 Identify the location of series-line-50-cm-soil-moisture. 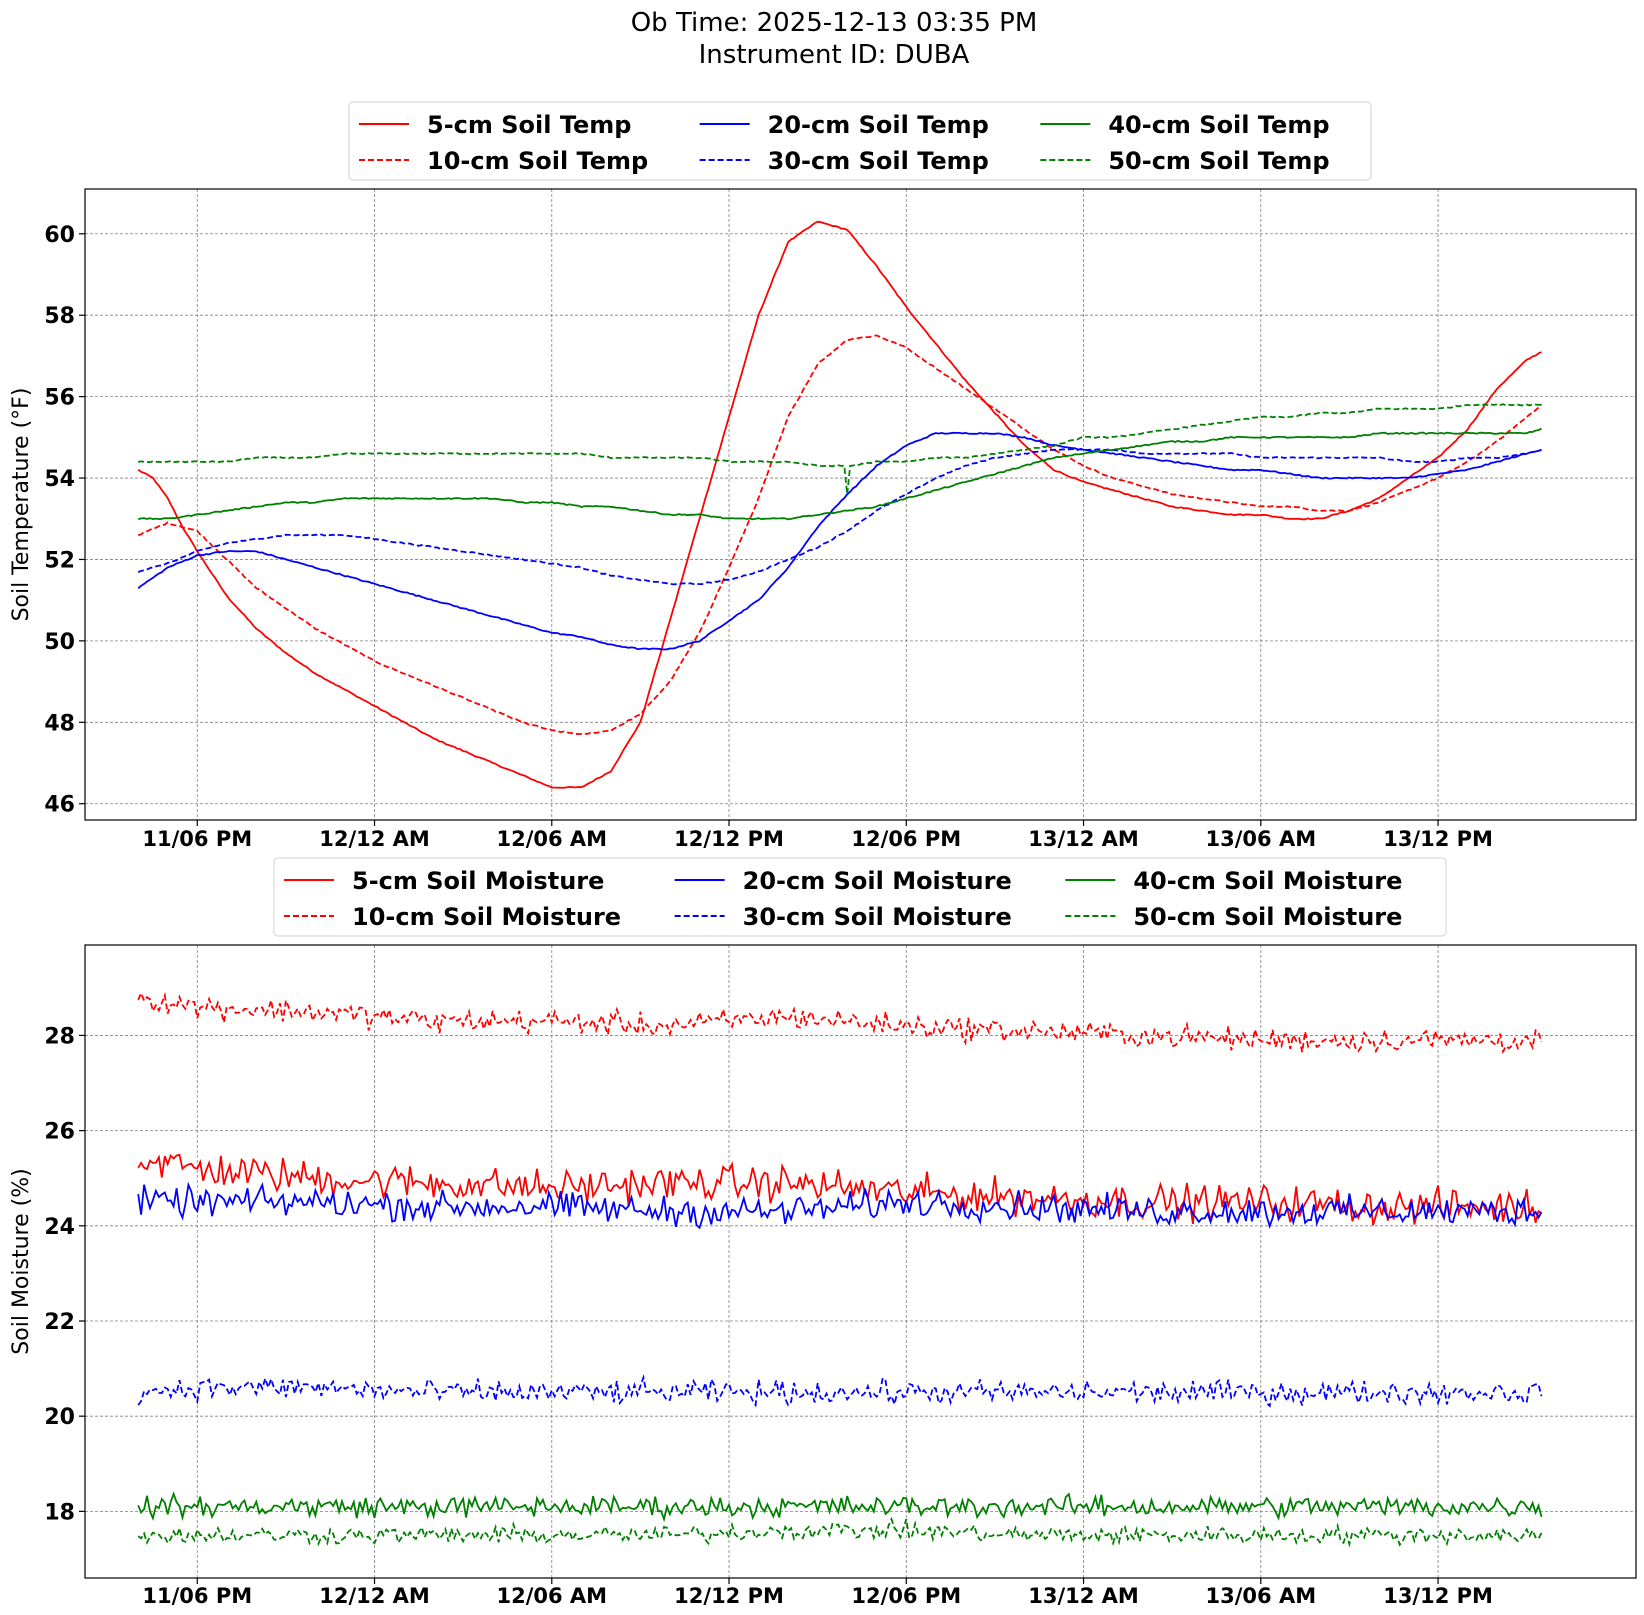
(840, 1532).